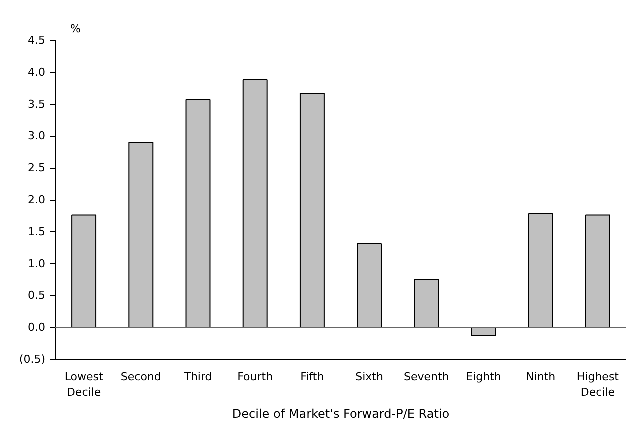 The width and height of the screenshot is (631, 424). I want to click on x-tick-label: Fourth, so click(256, 377).